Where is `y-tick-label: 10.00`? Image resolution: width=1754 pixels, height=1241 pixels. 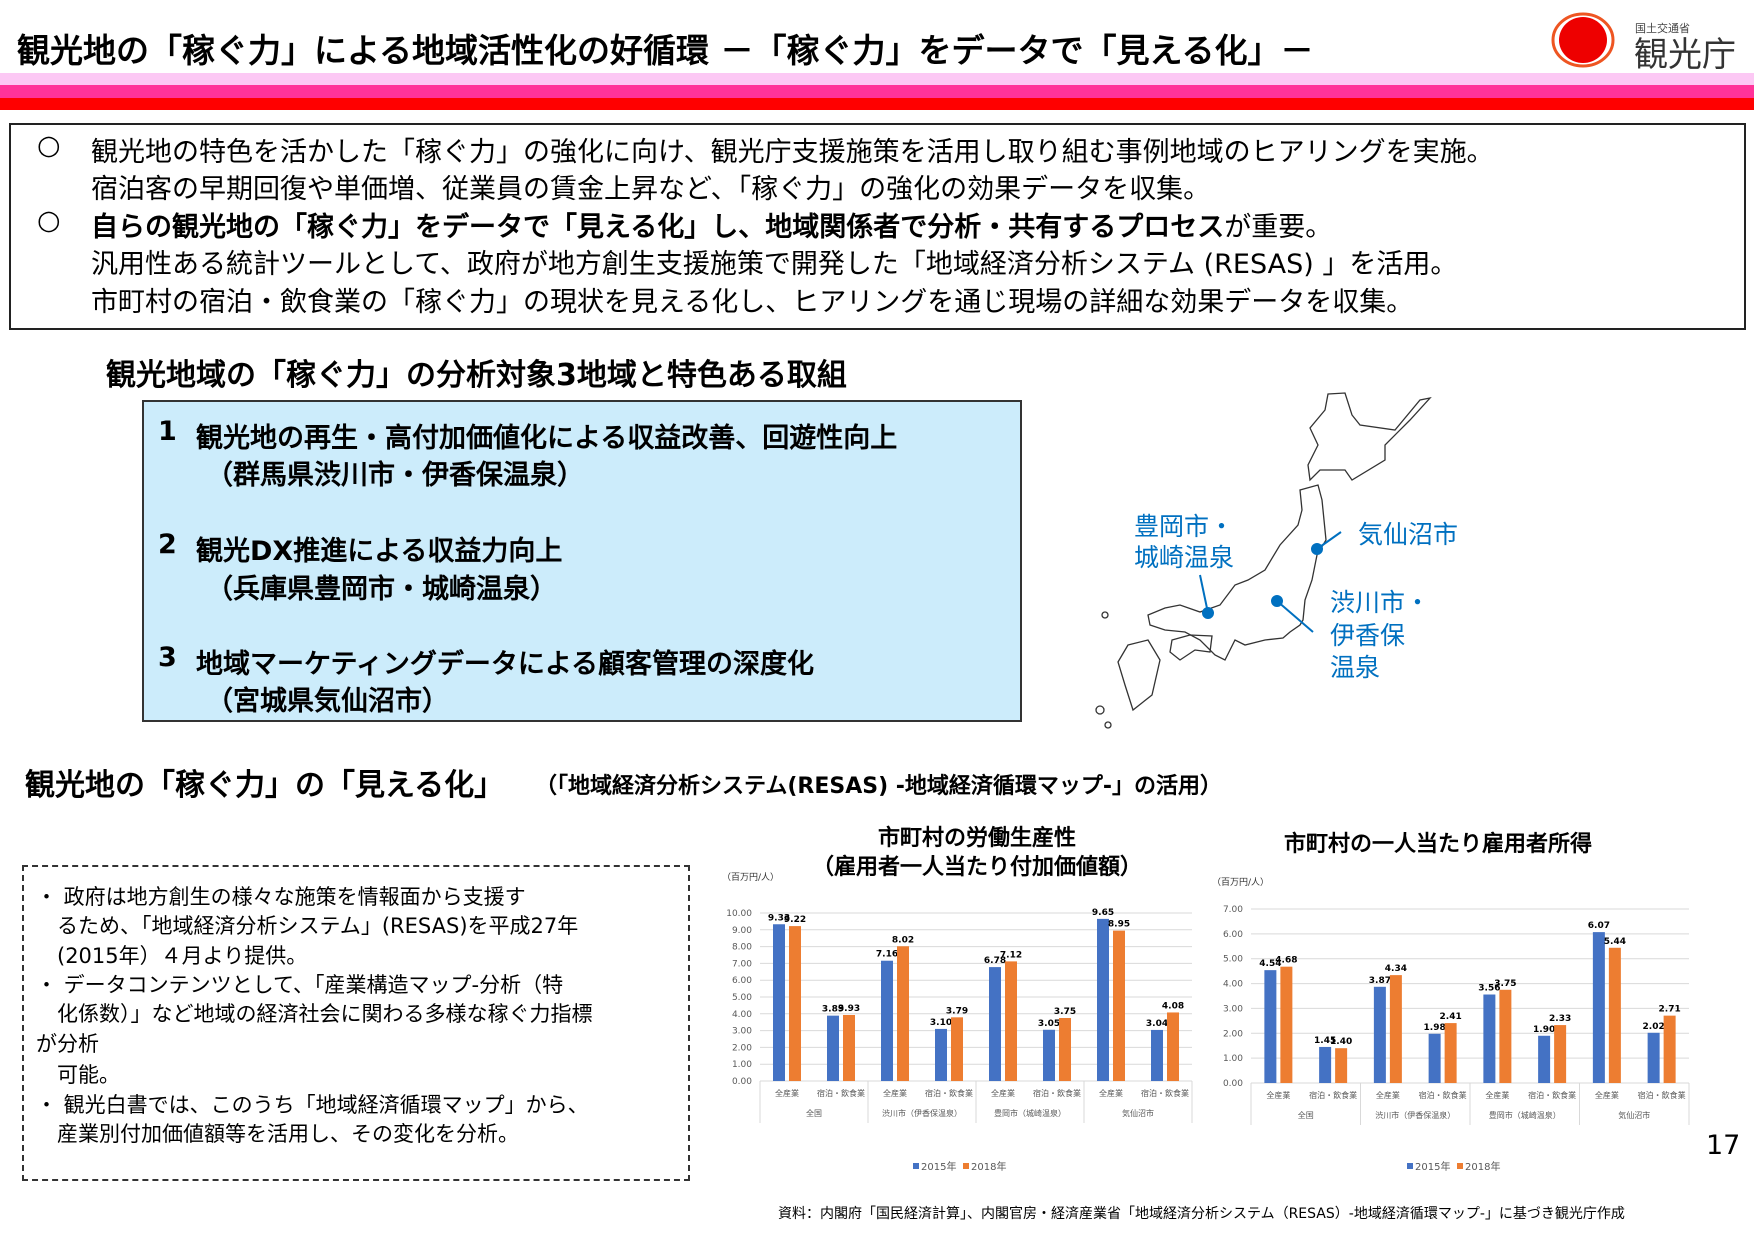 y-tick-label: 10.00 is located at coordinates (739, 914).